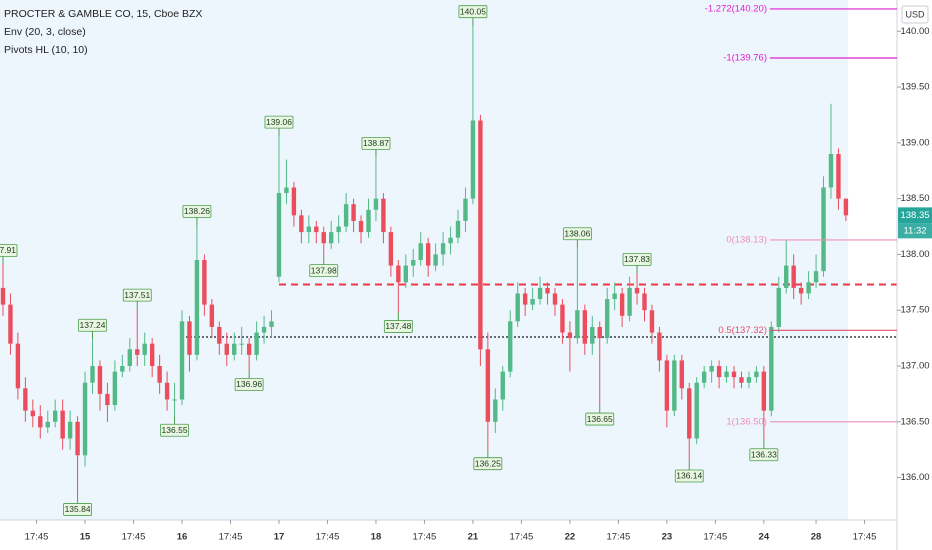 The height and width of the screenshot is (550, 932). What do you see at coordinates (914, 230) in the screenshot?
I see `countdown-label: 11:32` at bounding box center [914, 230].